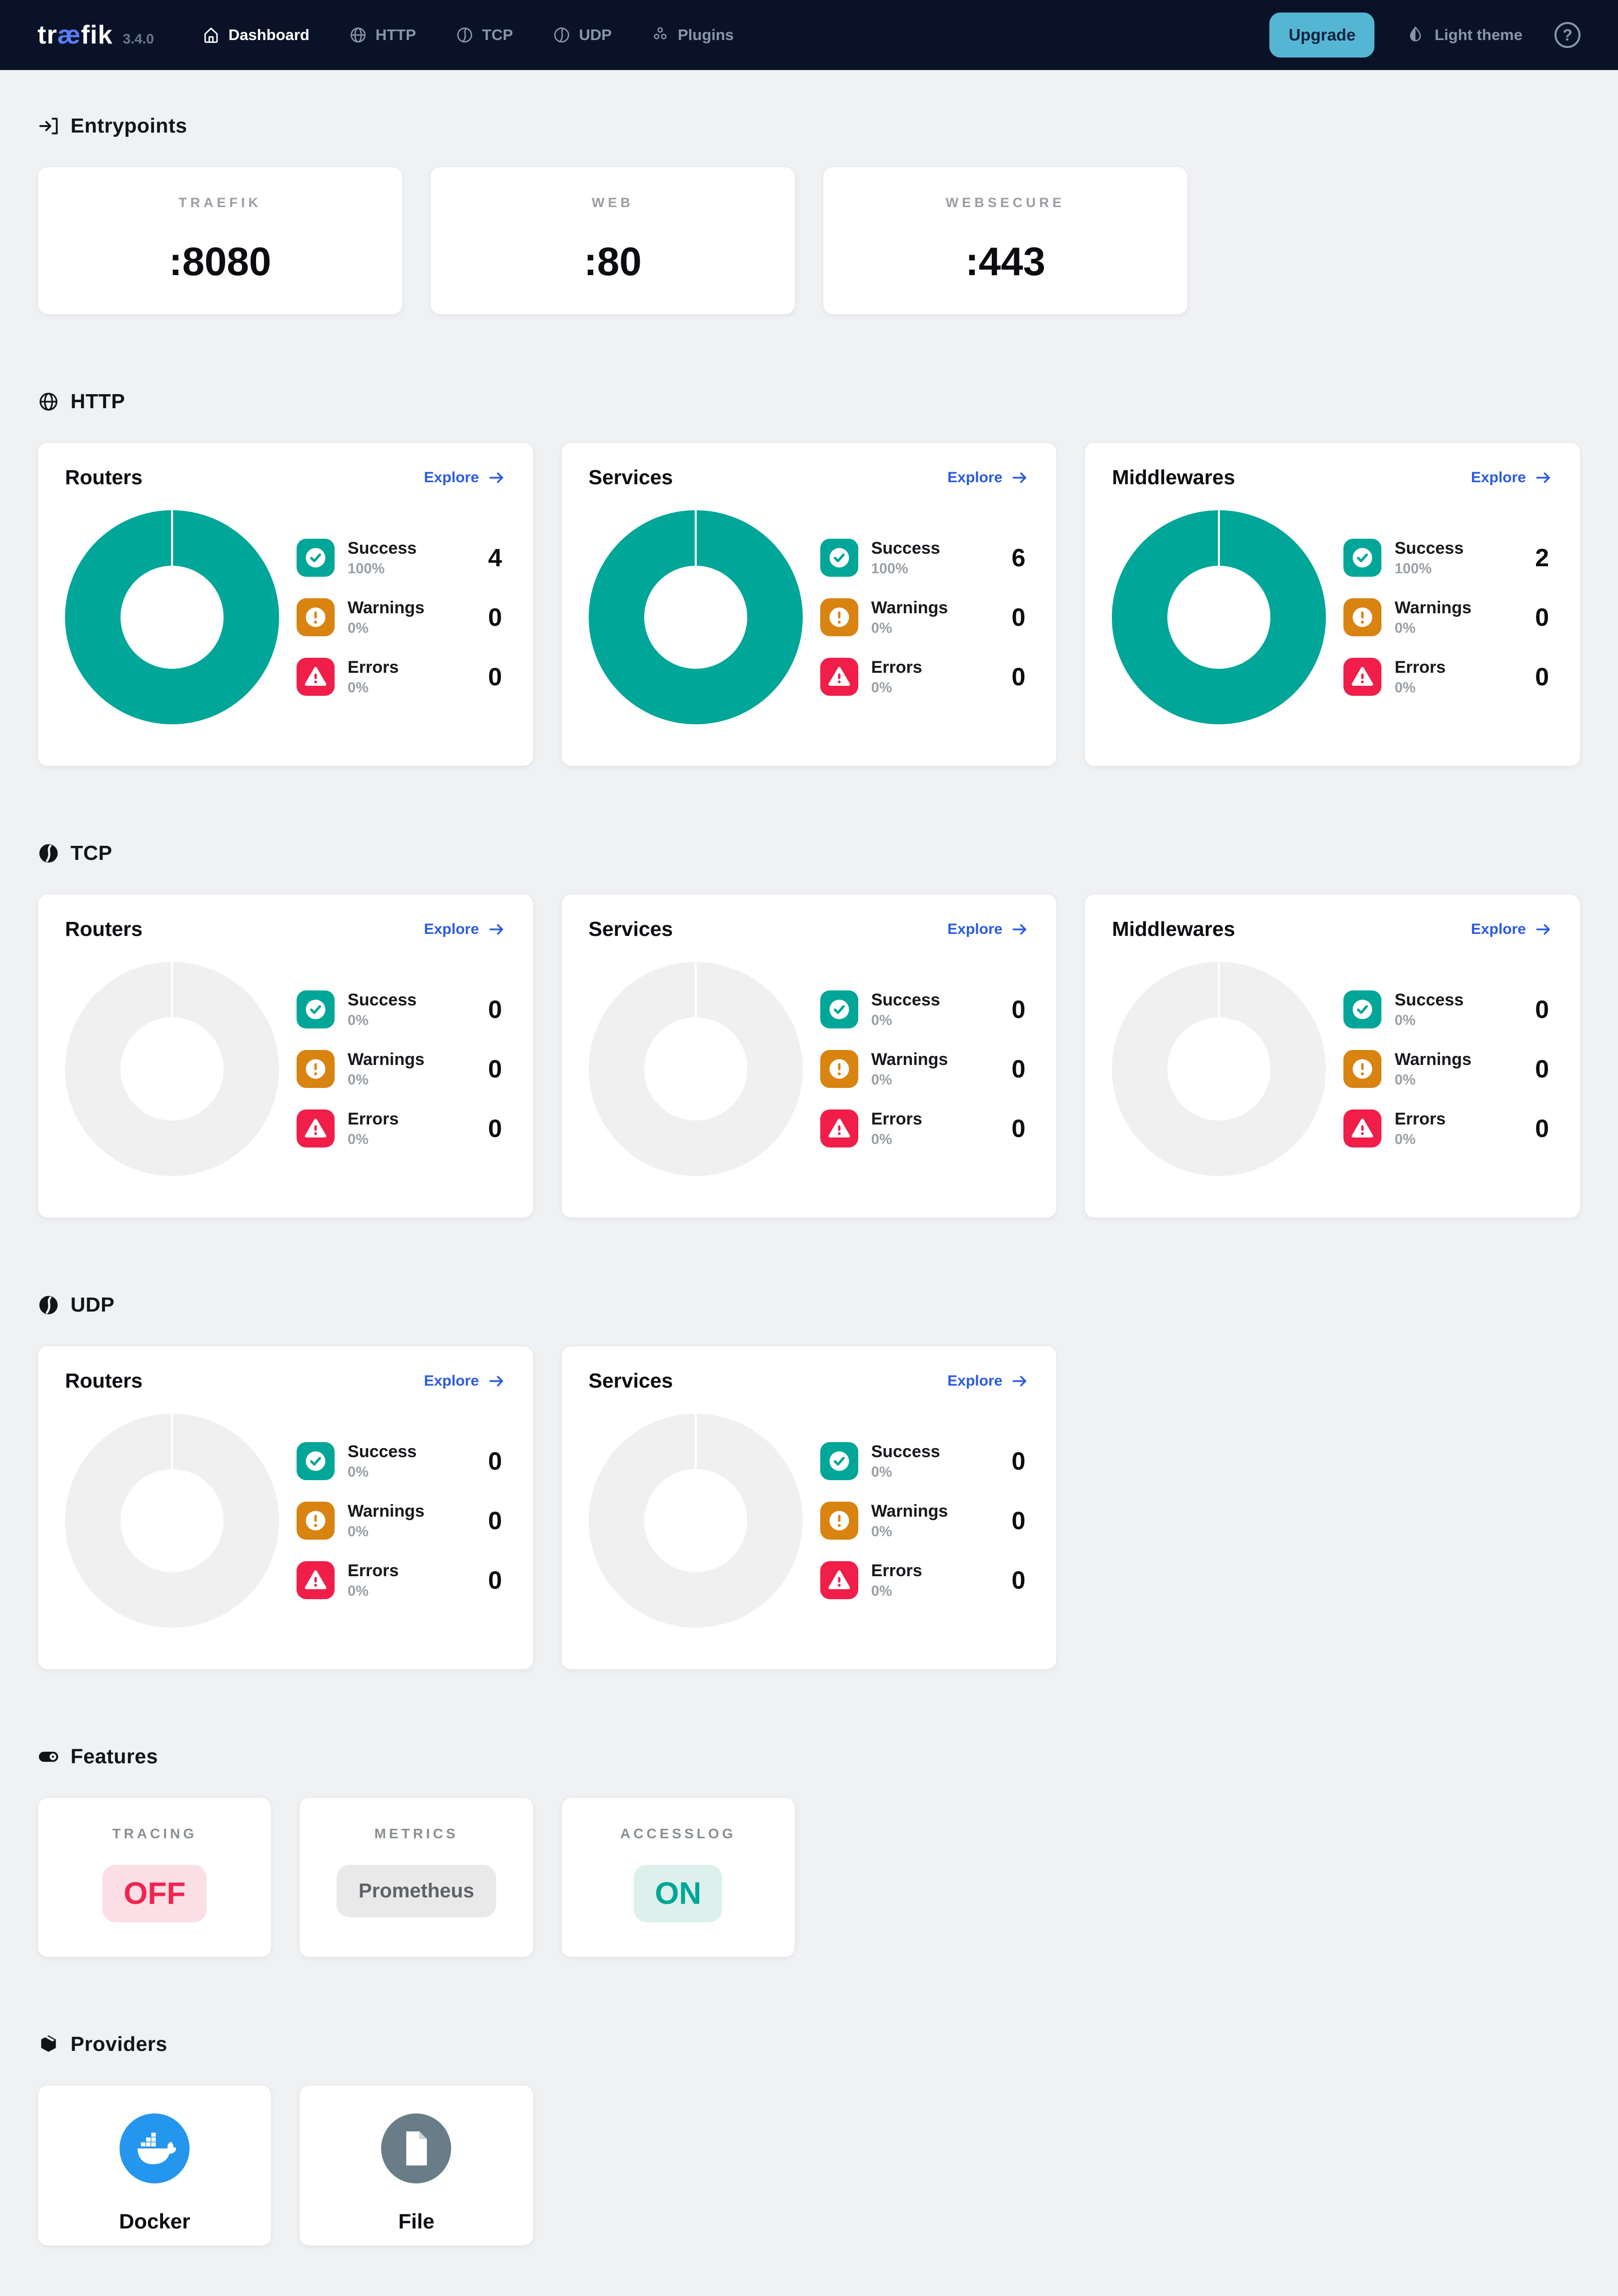  Describe the element at coordinates (96, 35) in the screenshot. I see `brand: træfik 3.4.0` at that location.